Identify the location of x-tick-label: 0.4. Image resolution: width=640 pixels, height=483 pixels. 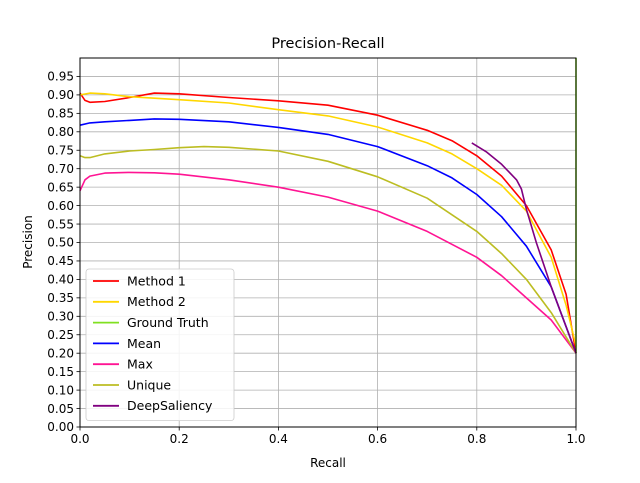
(278, 439).